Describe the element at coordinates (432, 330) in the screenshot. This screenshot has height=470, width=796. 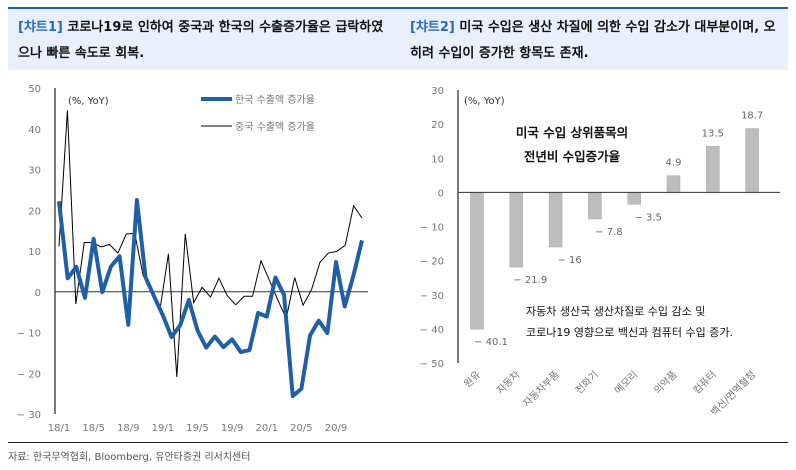
I see `y-tick-label: − 40` at that location.